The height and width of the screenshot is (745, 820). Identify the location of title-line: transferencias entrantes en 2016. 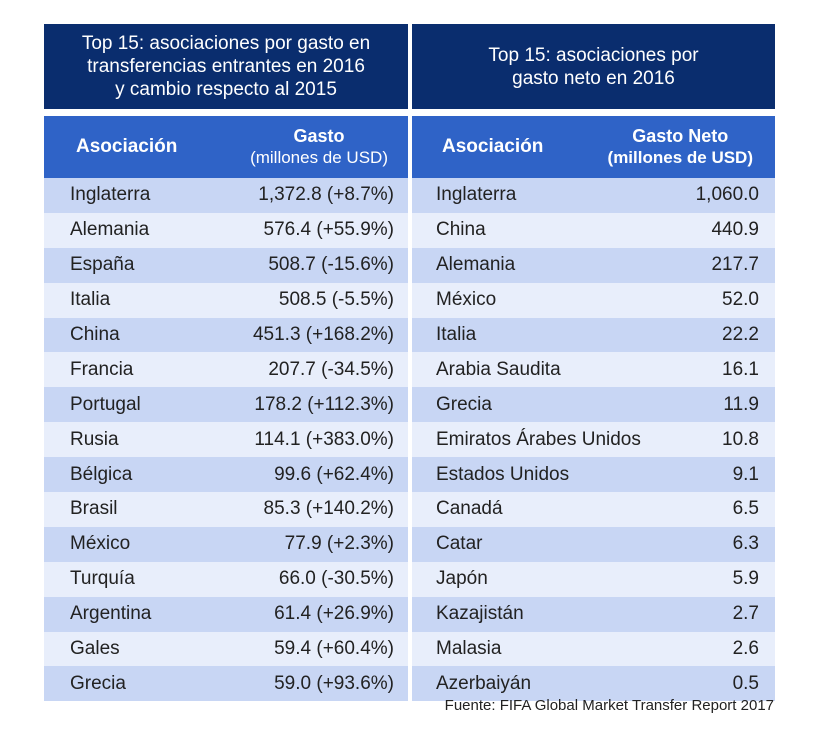
(226, 66).